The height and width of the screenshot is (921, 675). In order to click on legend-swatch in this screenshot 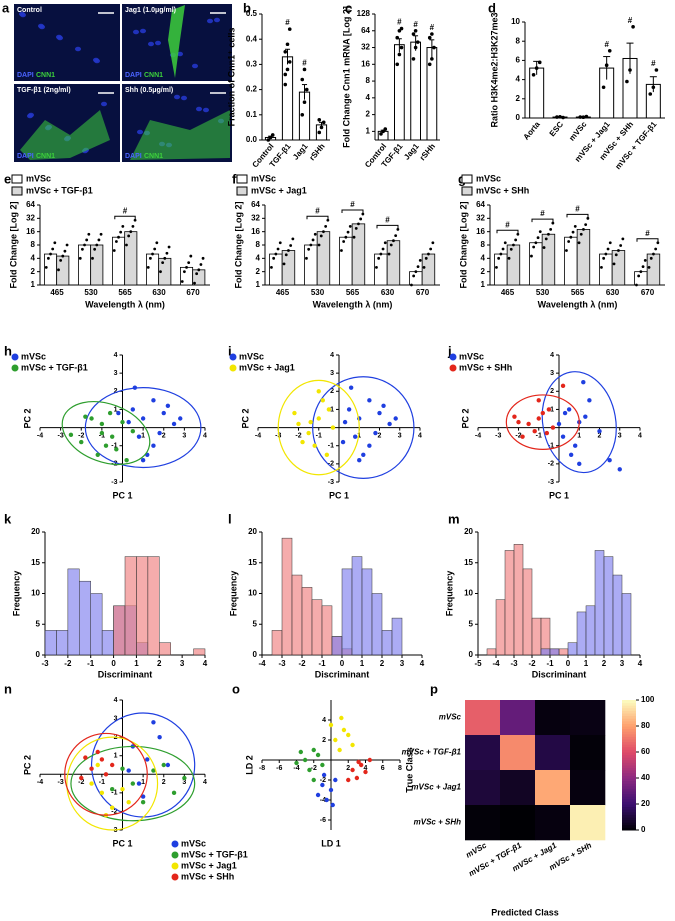, I will do `click(17, 179)`.